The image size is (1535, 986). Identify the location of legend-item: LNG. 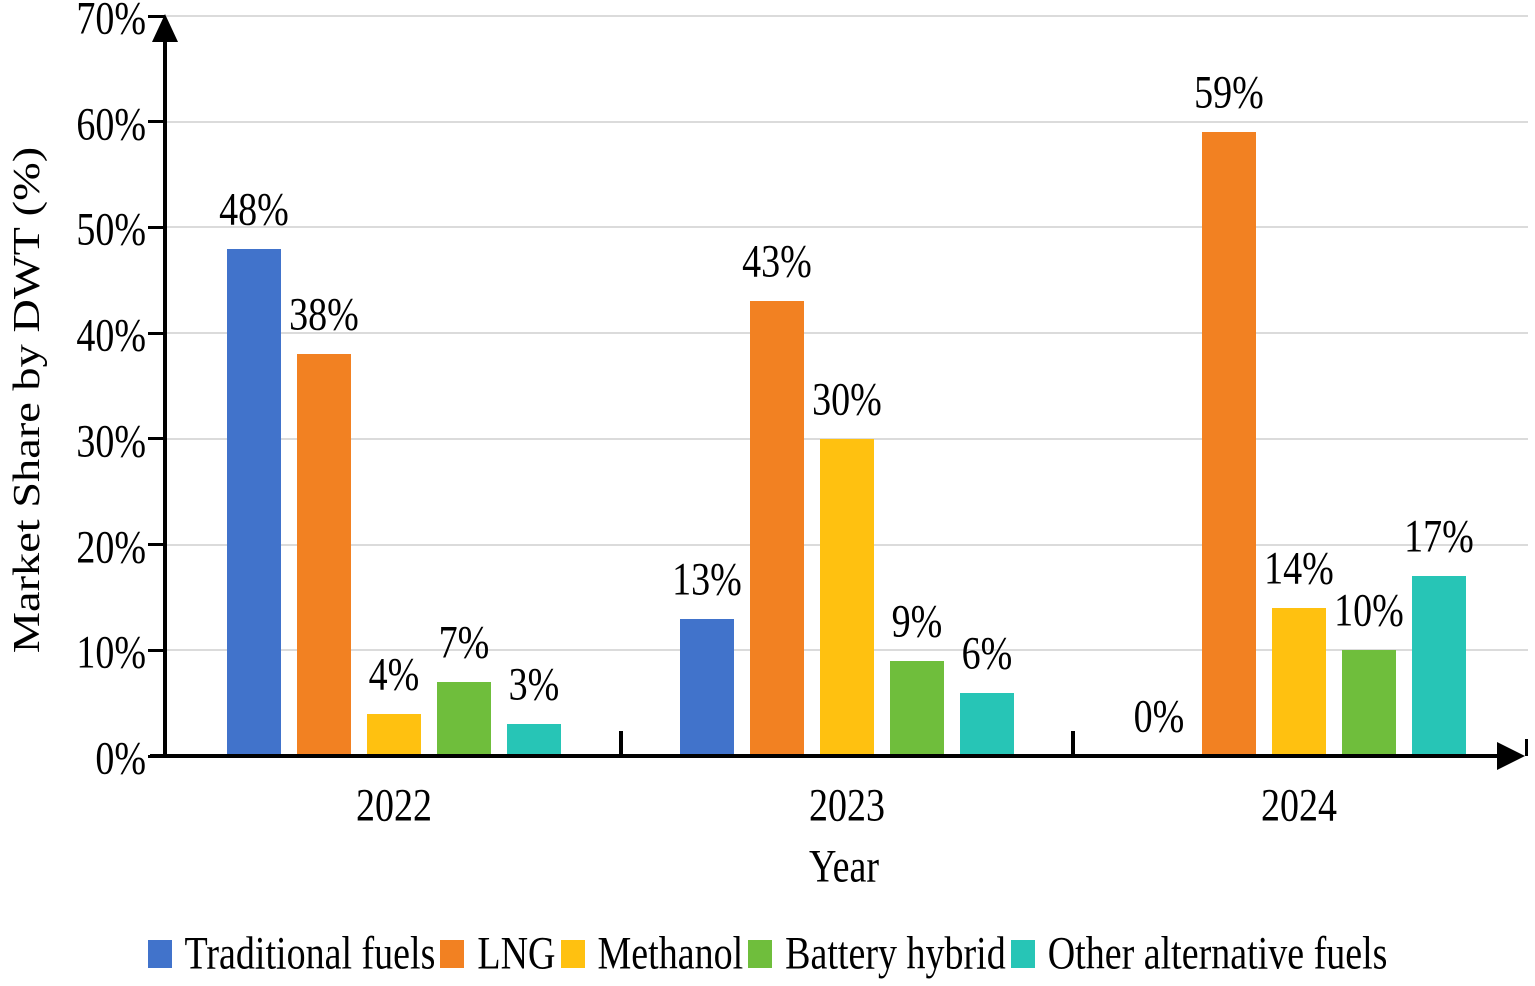
(495, 954).